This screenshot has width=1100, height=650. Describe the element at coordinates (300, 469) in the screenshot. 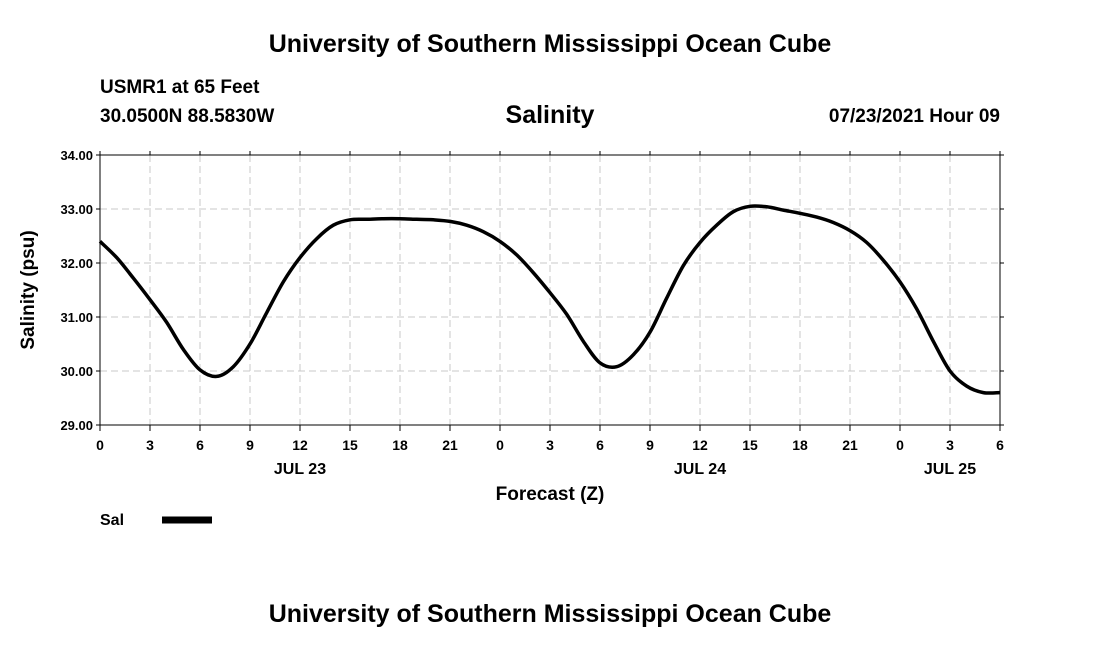

I see `date-label: JUL 23` at that location.